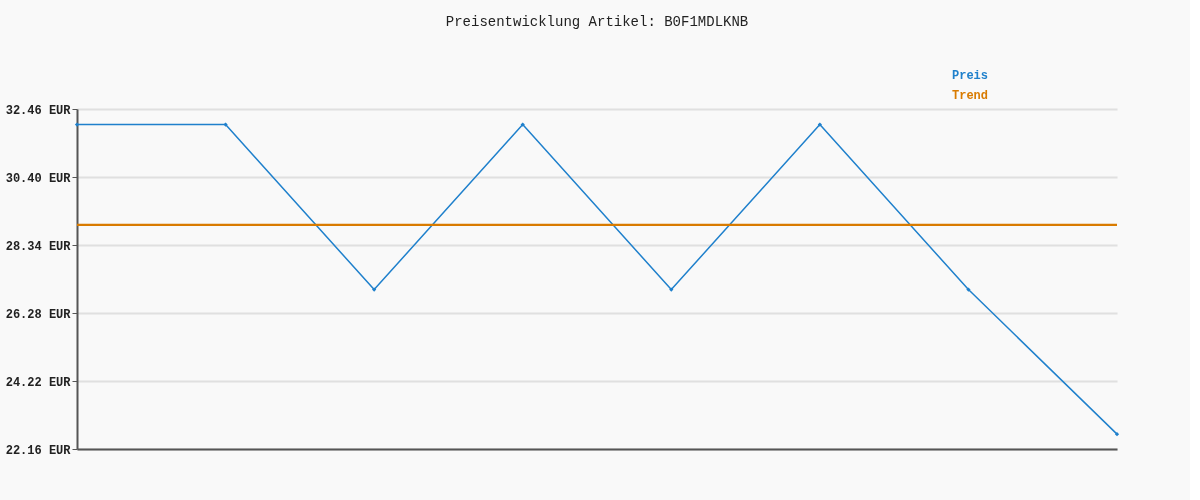 Image resolution: width=1200 pixels, height=500 pixels. I want to click on text: Preis, so click(970, 76).